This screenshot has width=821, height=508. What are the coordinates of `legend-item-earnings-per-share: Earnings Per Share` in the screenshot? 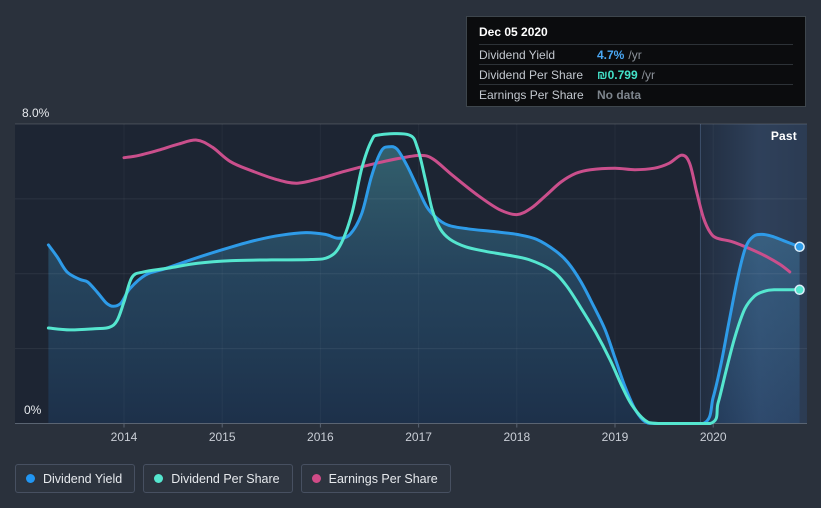 It's located at (375, 478).